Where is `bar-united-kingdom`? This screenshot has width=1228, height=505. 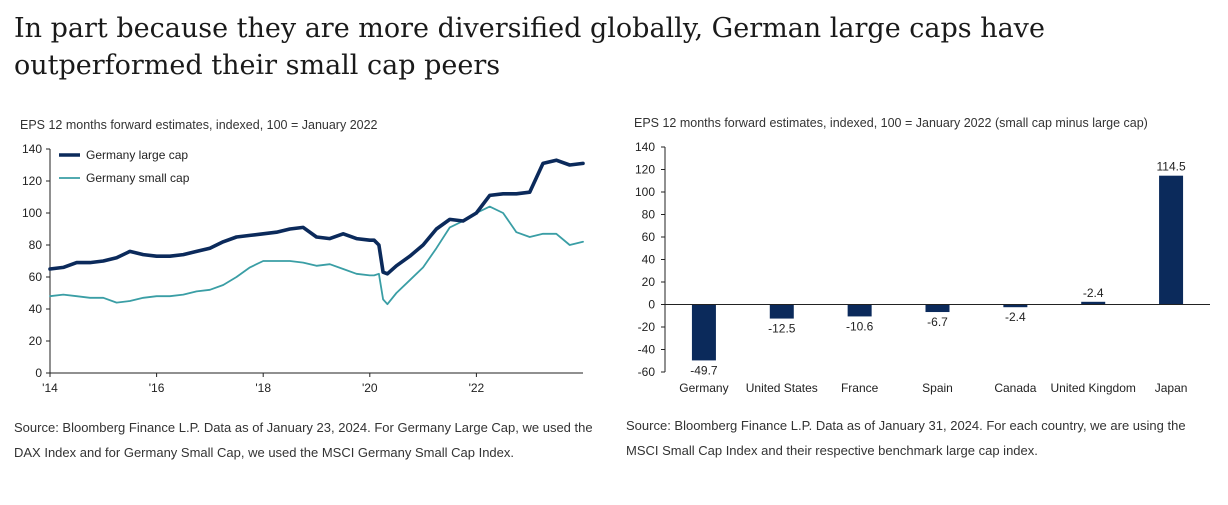 bar-united-kingdom is located at coordinates (1093, 303).